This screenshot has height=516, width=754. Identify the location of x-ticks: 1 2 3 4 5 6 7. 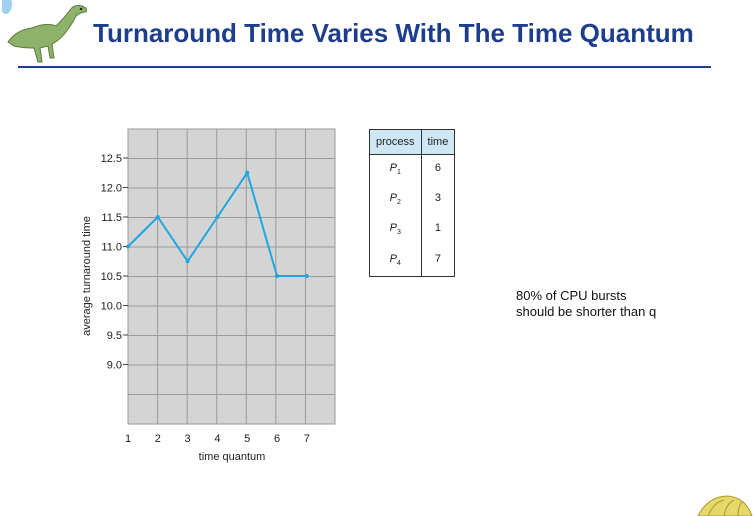
(217, 439).